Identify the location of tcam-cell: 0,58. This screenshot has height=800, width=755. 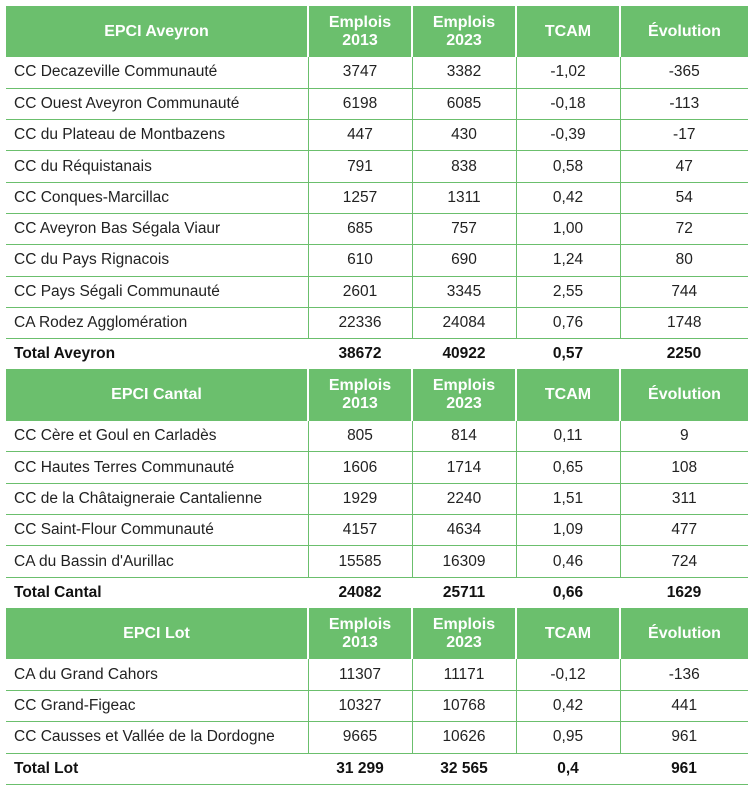
(568, 166).